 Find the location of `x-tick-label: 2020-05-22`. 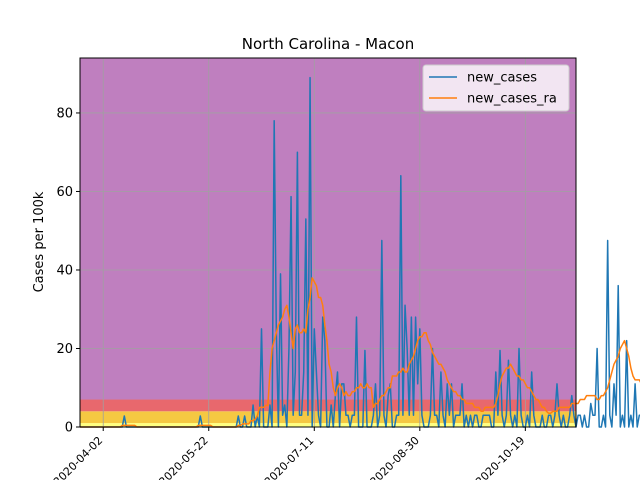

x-tick-label: 2020-05-22 is located at coordinates (183, 457).